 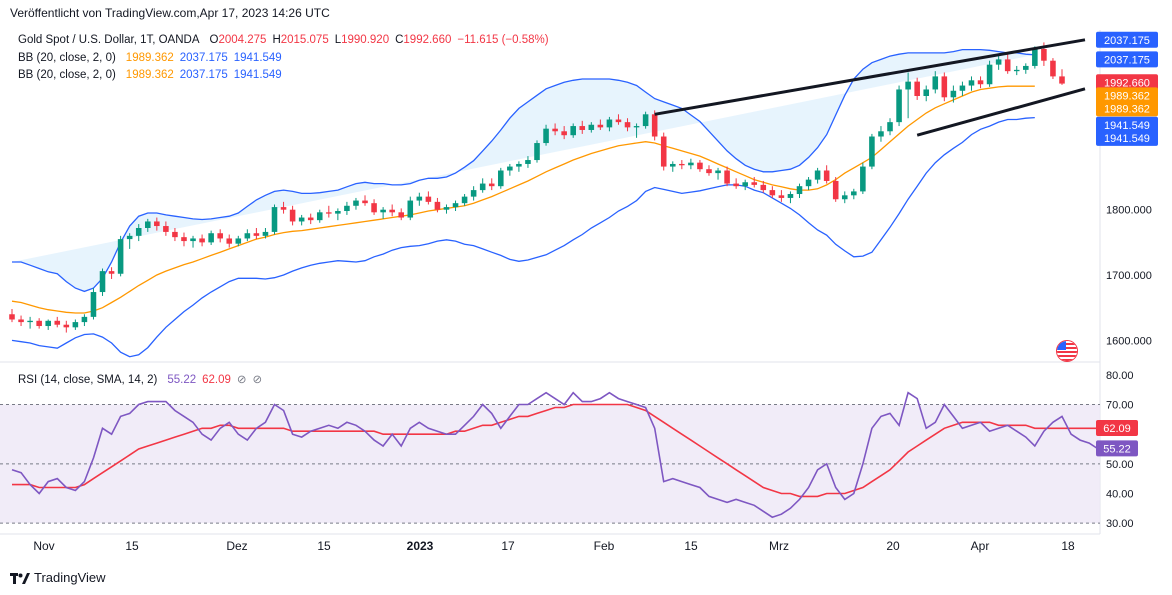 I want to click on time-tick-label: Apr, so click(x=980, y=546).